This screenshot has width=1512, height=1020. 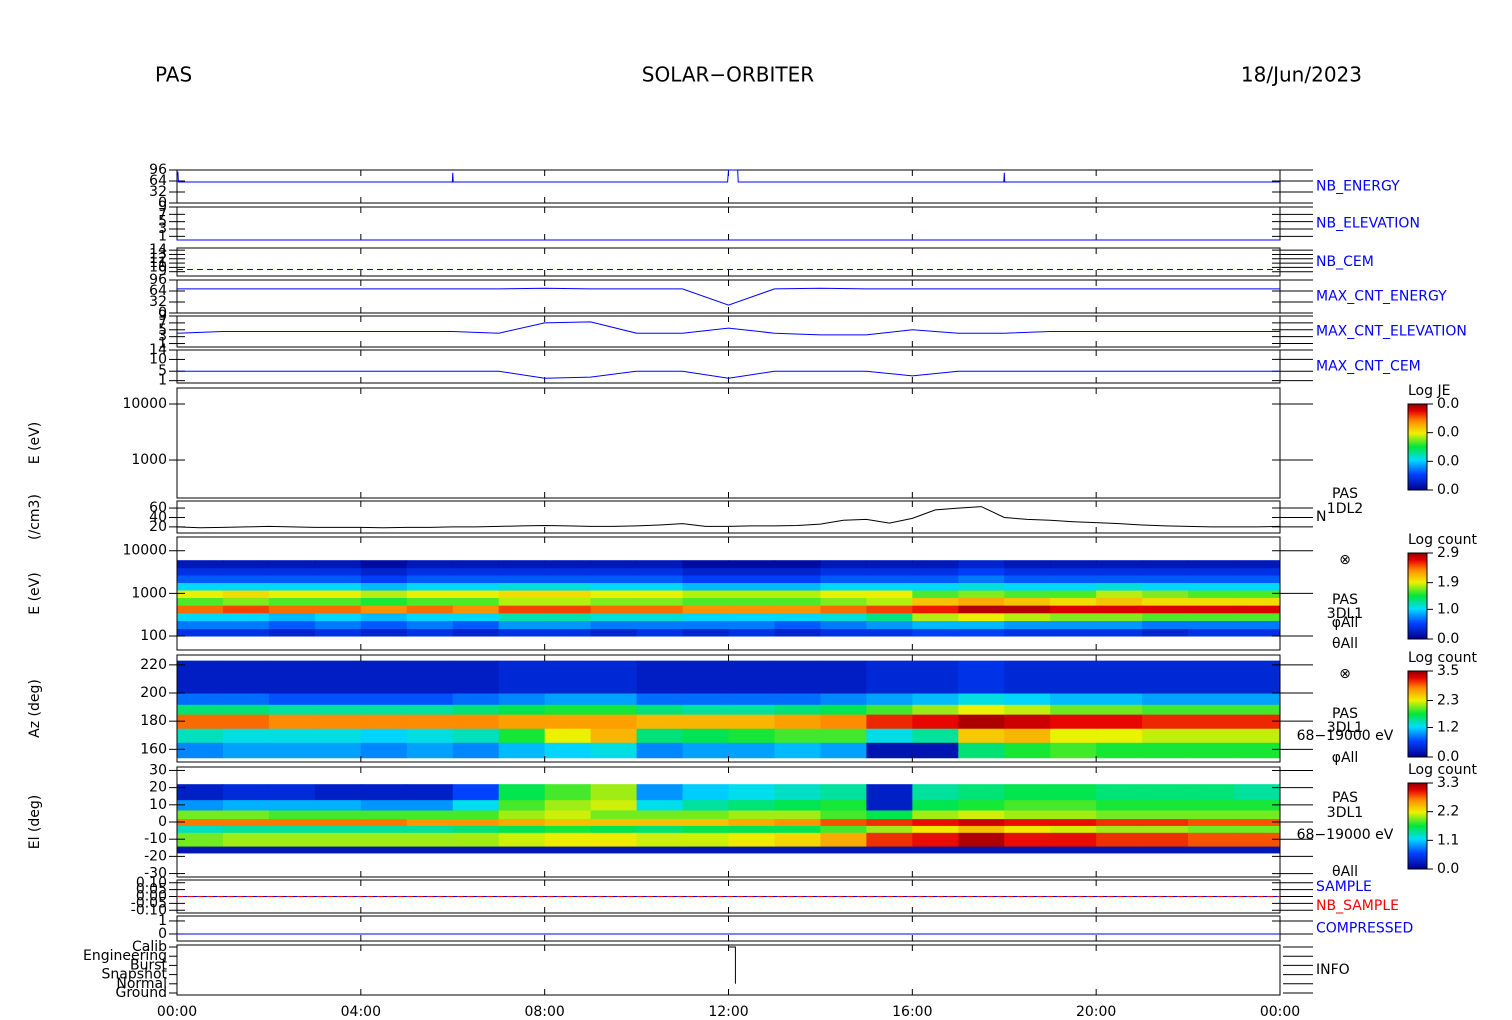 What do you see at coordinates (1391, 332) in the screenshot?
I see `legend-label: MAX_CNT_ELEVATION` at bounding box center [1391, 332].